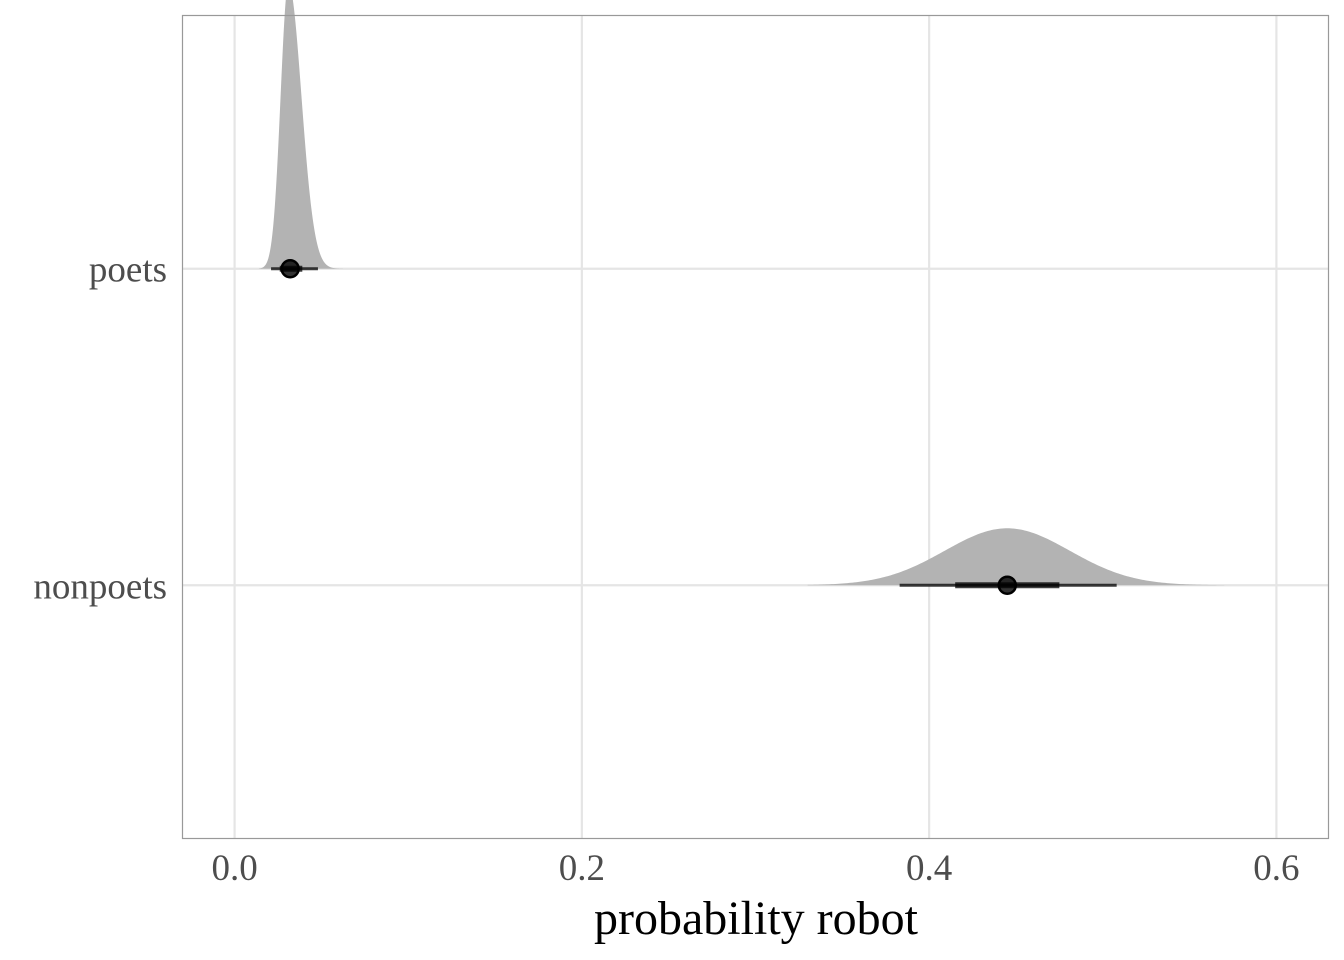  What do you see at coordinates (756, 918) in the screenshot?
I see `x-axis-title: probability robot` at bounding box center [756, 918].